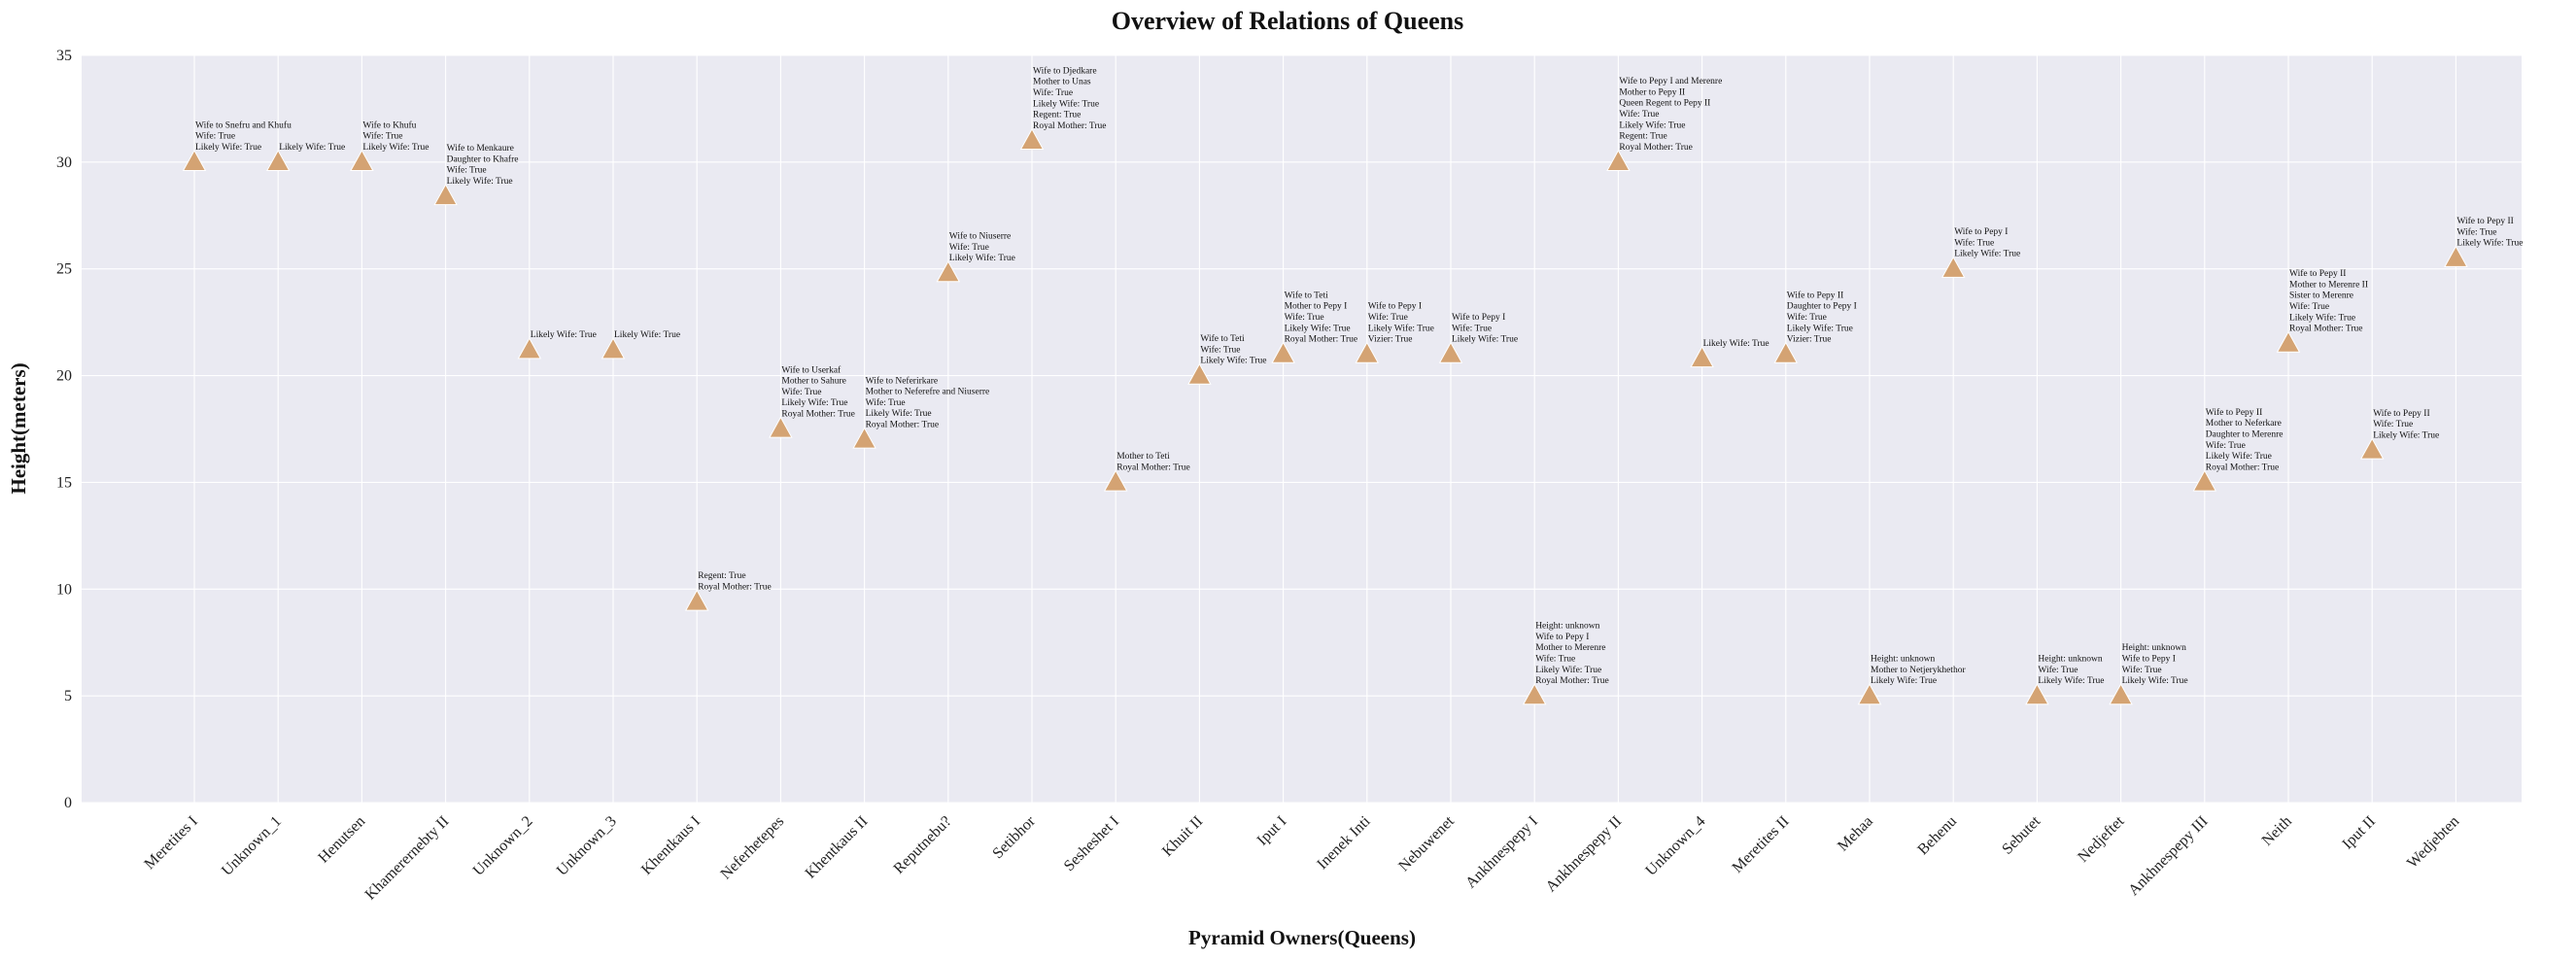  Describe the element at coordinates (1855, 834) in the screenshot. I see `x-tick-label: Mehaa` at that location.